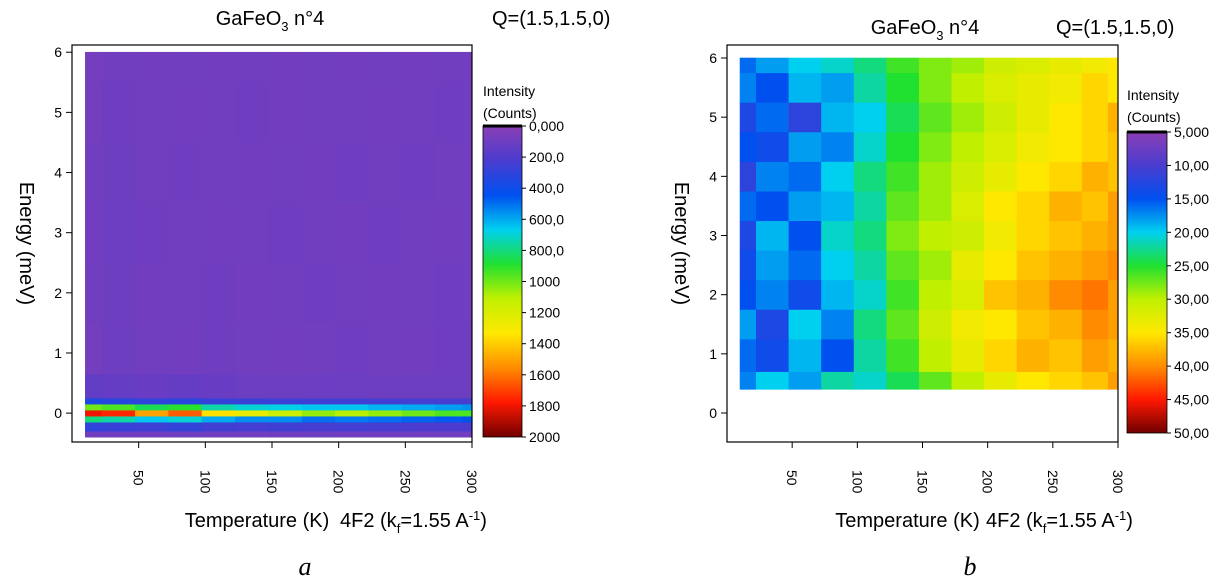  What do you see at coordinates (1191, 132) in the screenshot?
I see `colorbar-tick-label: 5,000` at bounding box center [1191, 132].